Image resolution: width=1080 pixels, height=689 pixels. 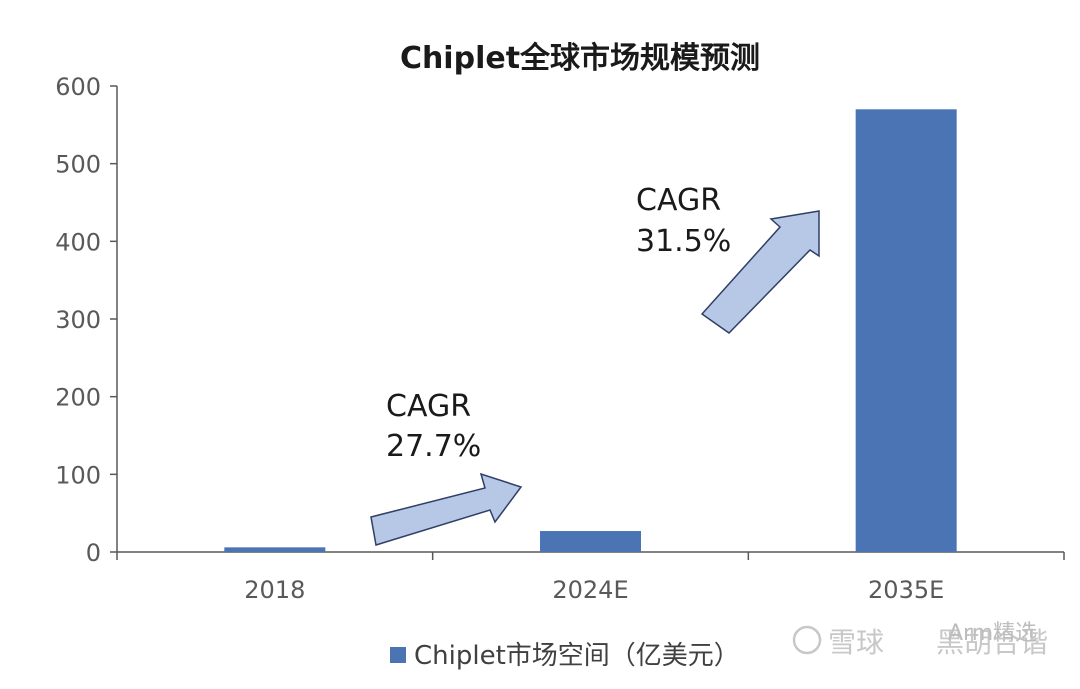 What do you see at coordinates (78, 398) in the screenshot?
I see `y-tick-label: 200` at bounding box center [78, 398].